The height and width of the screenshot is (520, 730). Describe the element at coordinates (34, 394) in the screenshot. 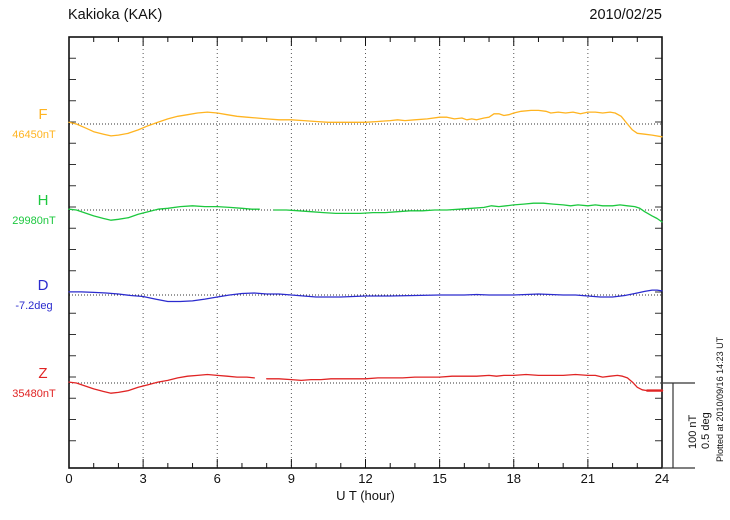

I see `trace-baseline-value-Z: 35480nT` at that location.